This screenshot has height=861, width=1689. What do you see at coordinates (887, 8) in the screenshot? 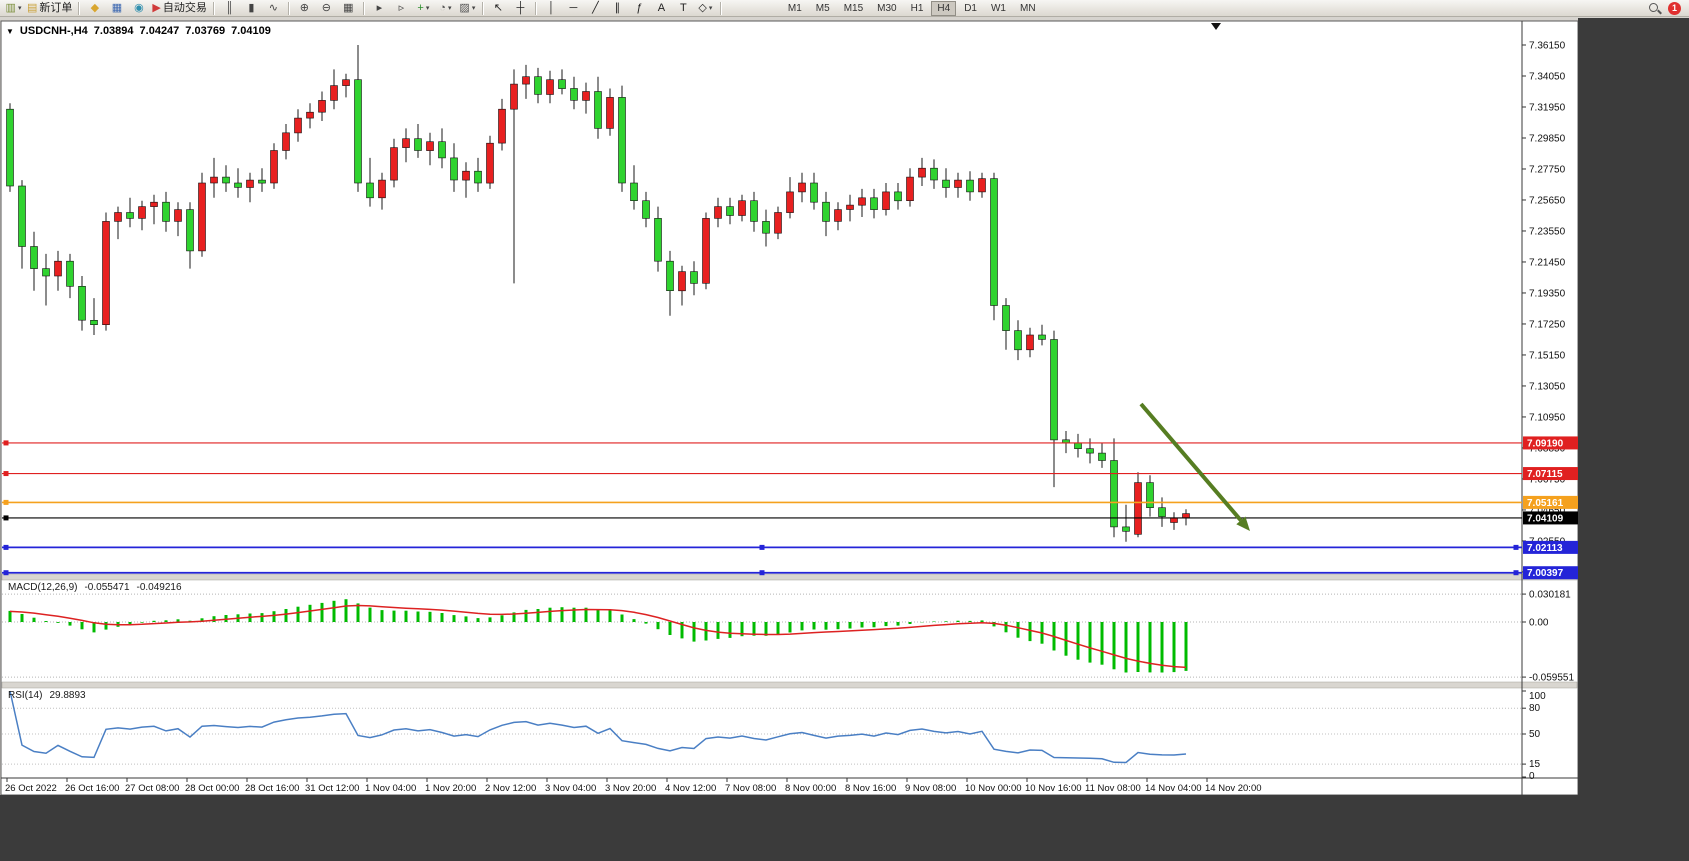
I see `timeframe-m30: M30` at bounding box center [887, 8].